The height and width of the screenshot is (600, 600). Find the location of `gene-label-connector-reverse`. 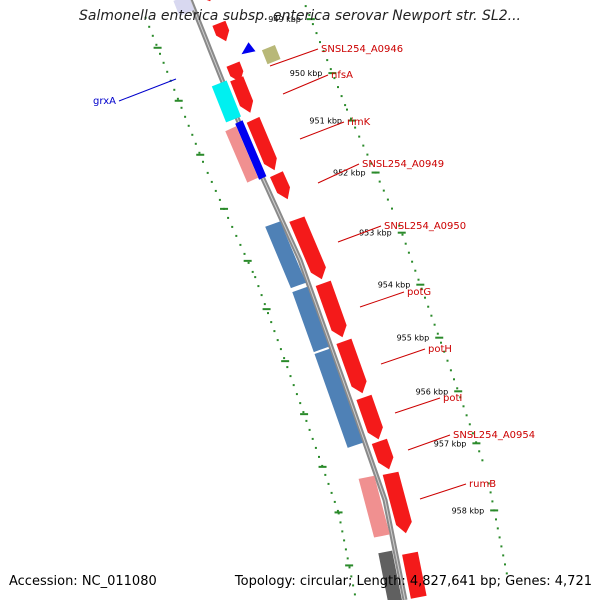

gene-label-connector-reverse is located at coordinates (147, 90).